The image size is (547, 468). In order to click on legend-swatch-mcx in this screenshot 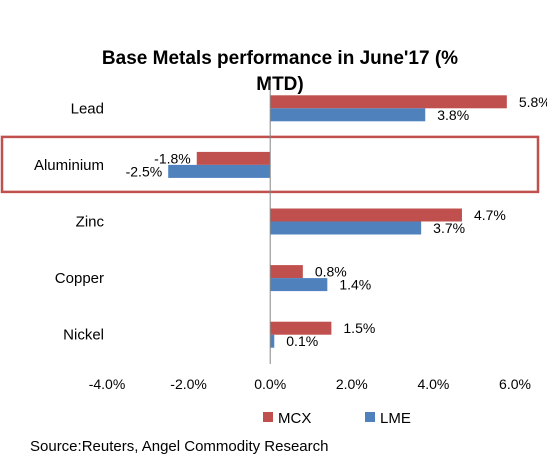, I will do `click(268, 417)`.